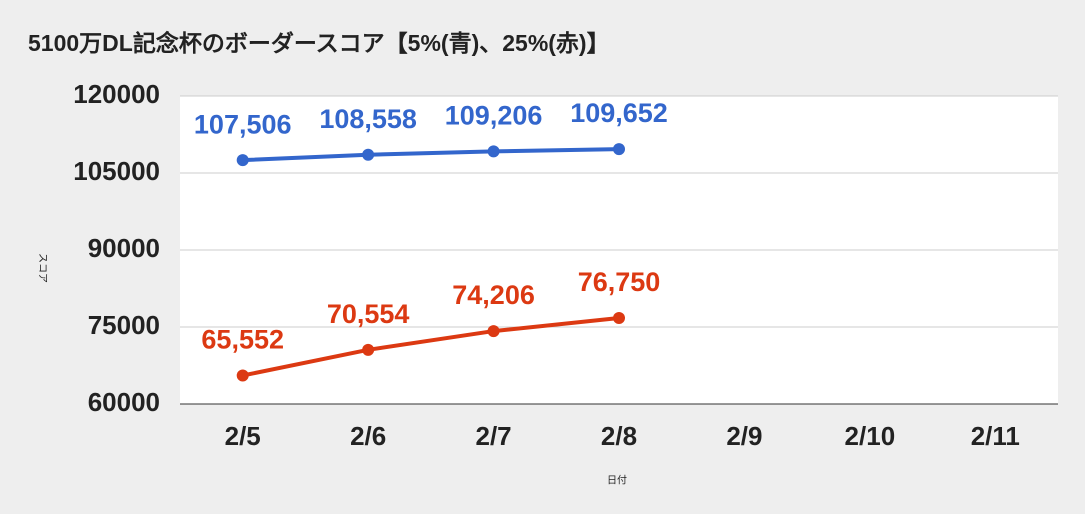  I want to click on x-tick-label: 2/9, so click(744, 436).